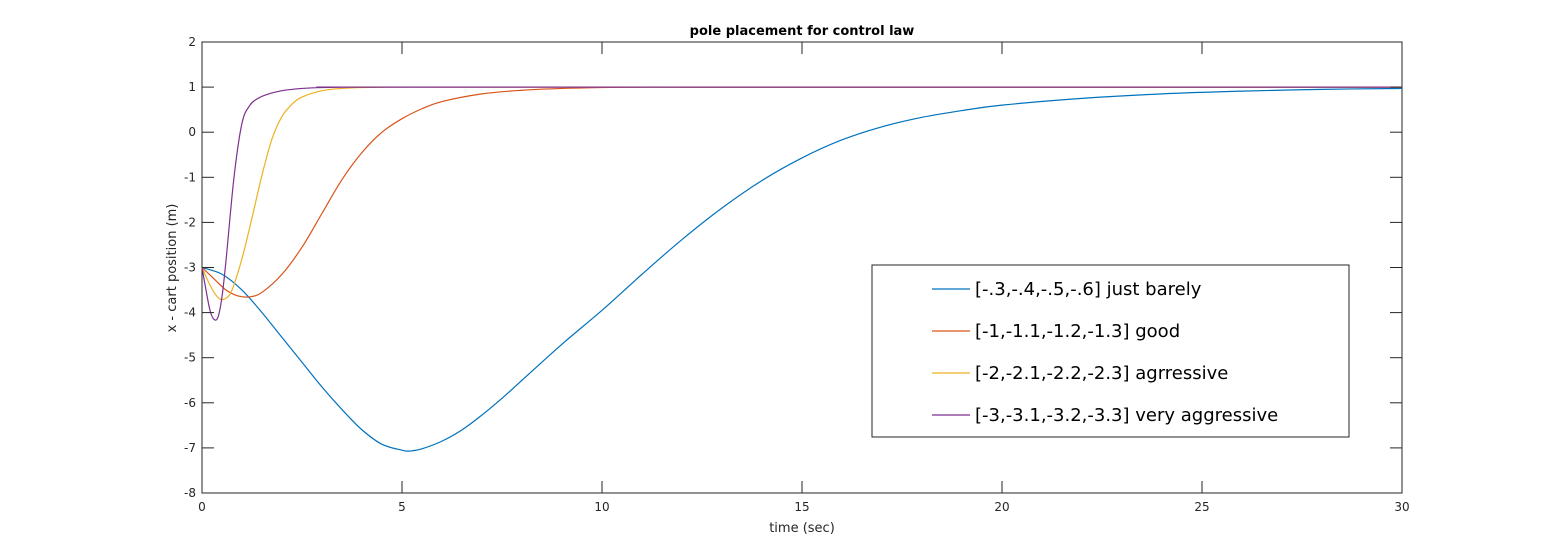 This screenshot has height=555, width=1550. I want to click on y-tick-label: 2, so click(192, 42).